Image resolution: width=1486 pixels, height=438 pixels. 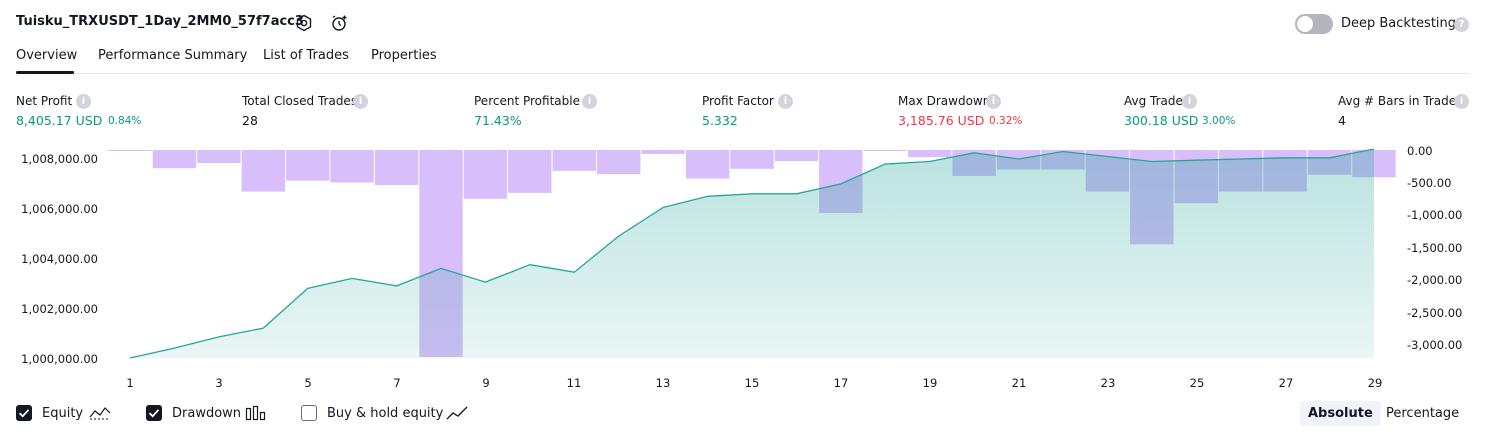 I want to click on metric-net-profit-label: Net Profit, so click(x=44, y=101).